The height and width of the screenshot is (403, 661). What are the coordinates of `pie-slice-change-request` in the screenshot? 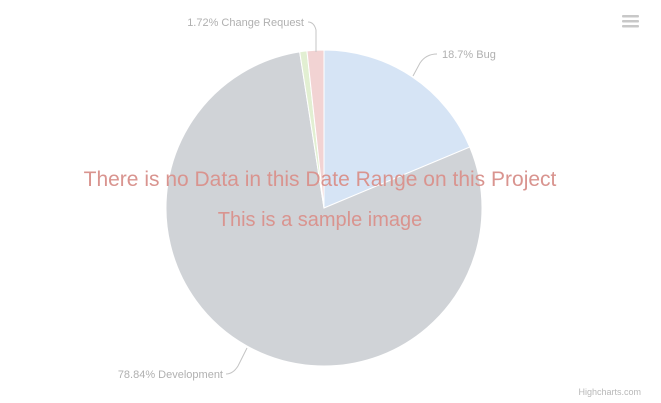 It's located at (315, 129).